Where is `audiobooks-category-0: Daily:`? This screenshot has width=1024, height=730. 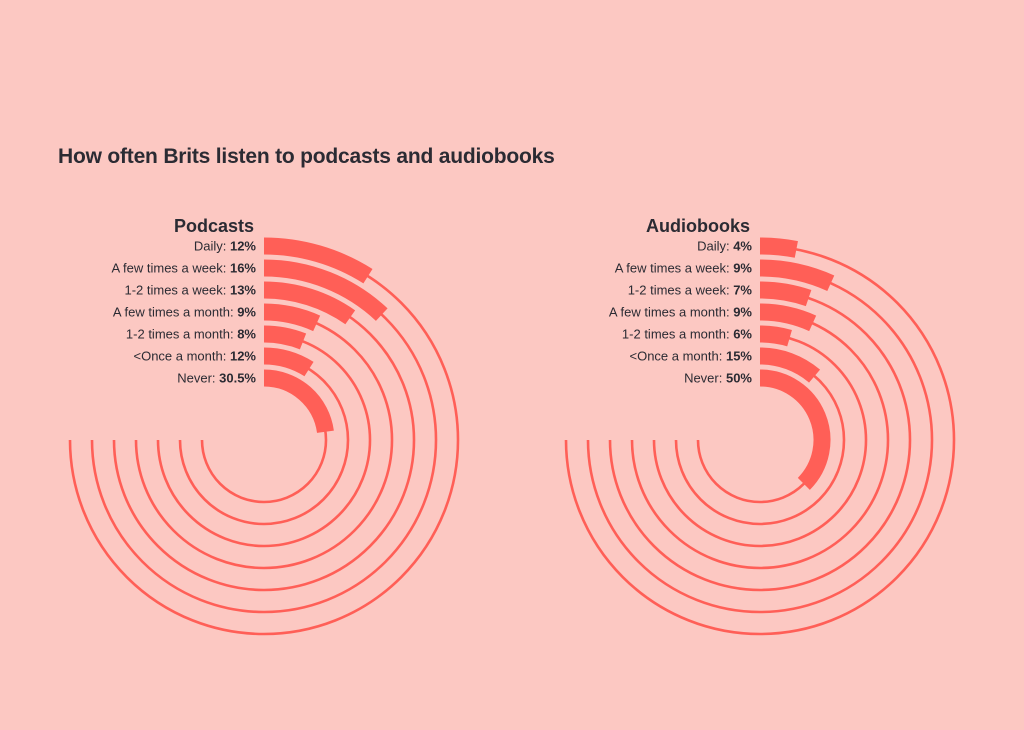 audiobooks-category-0: Daily: is located at coordinates (715, 246).